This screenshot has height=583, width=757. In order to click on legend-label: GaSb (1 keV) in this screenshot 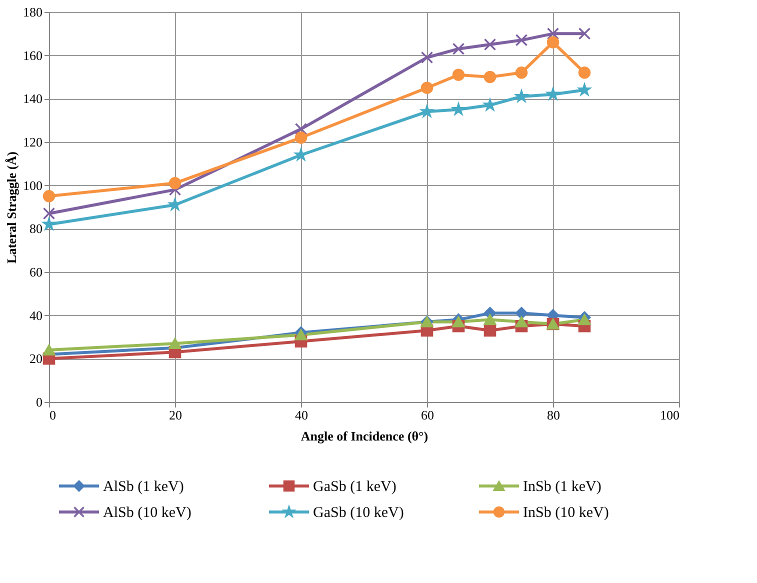, I will do `click(354, 487)`.